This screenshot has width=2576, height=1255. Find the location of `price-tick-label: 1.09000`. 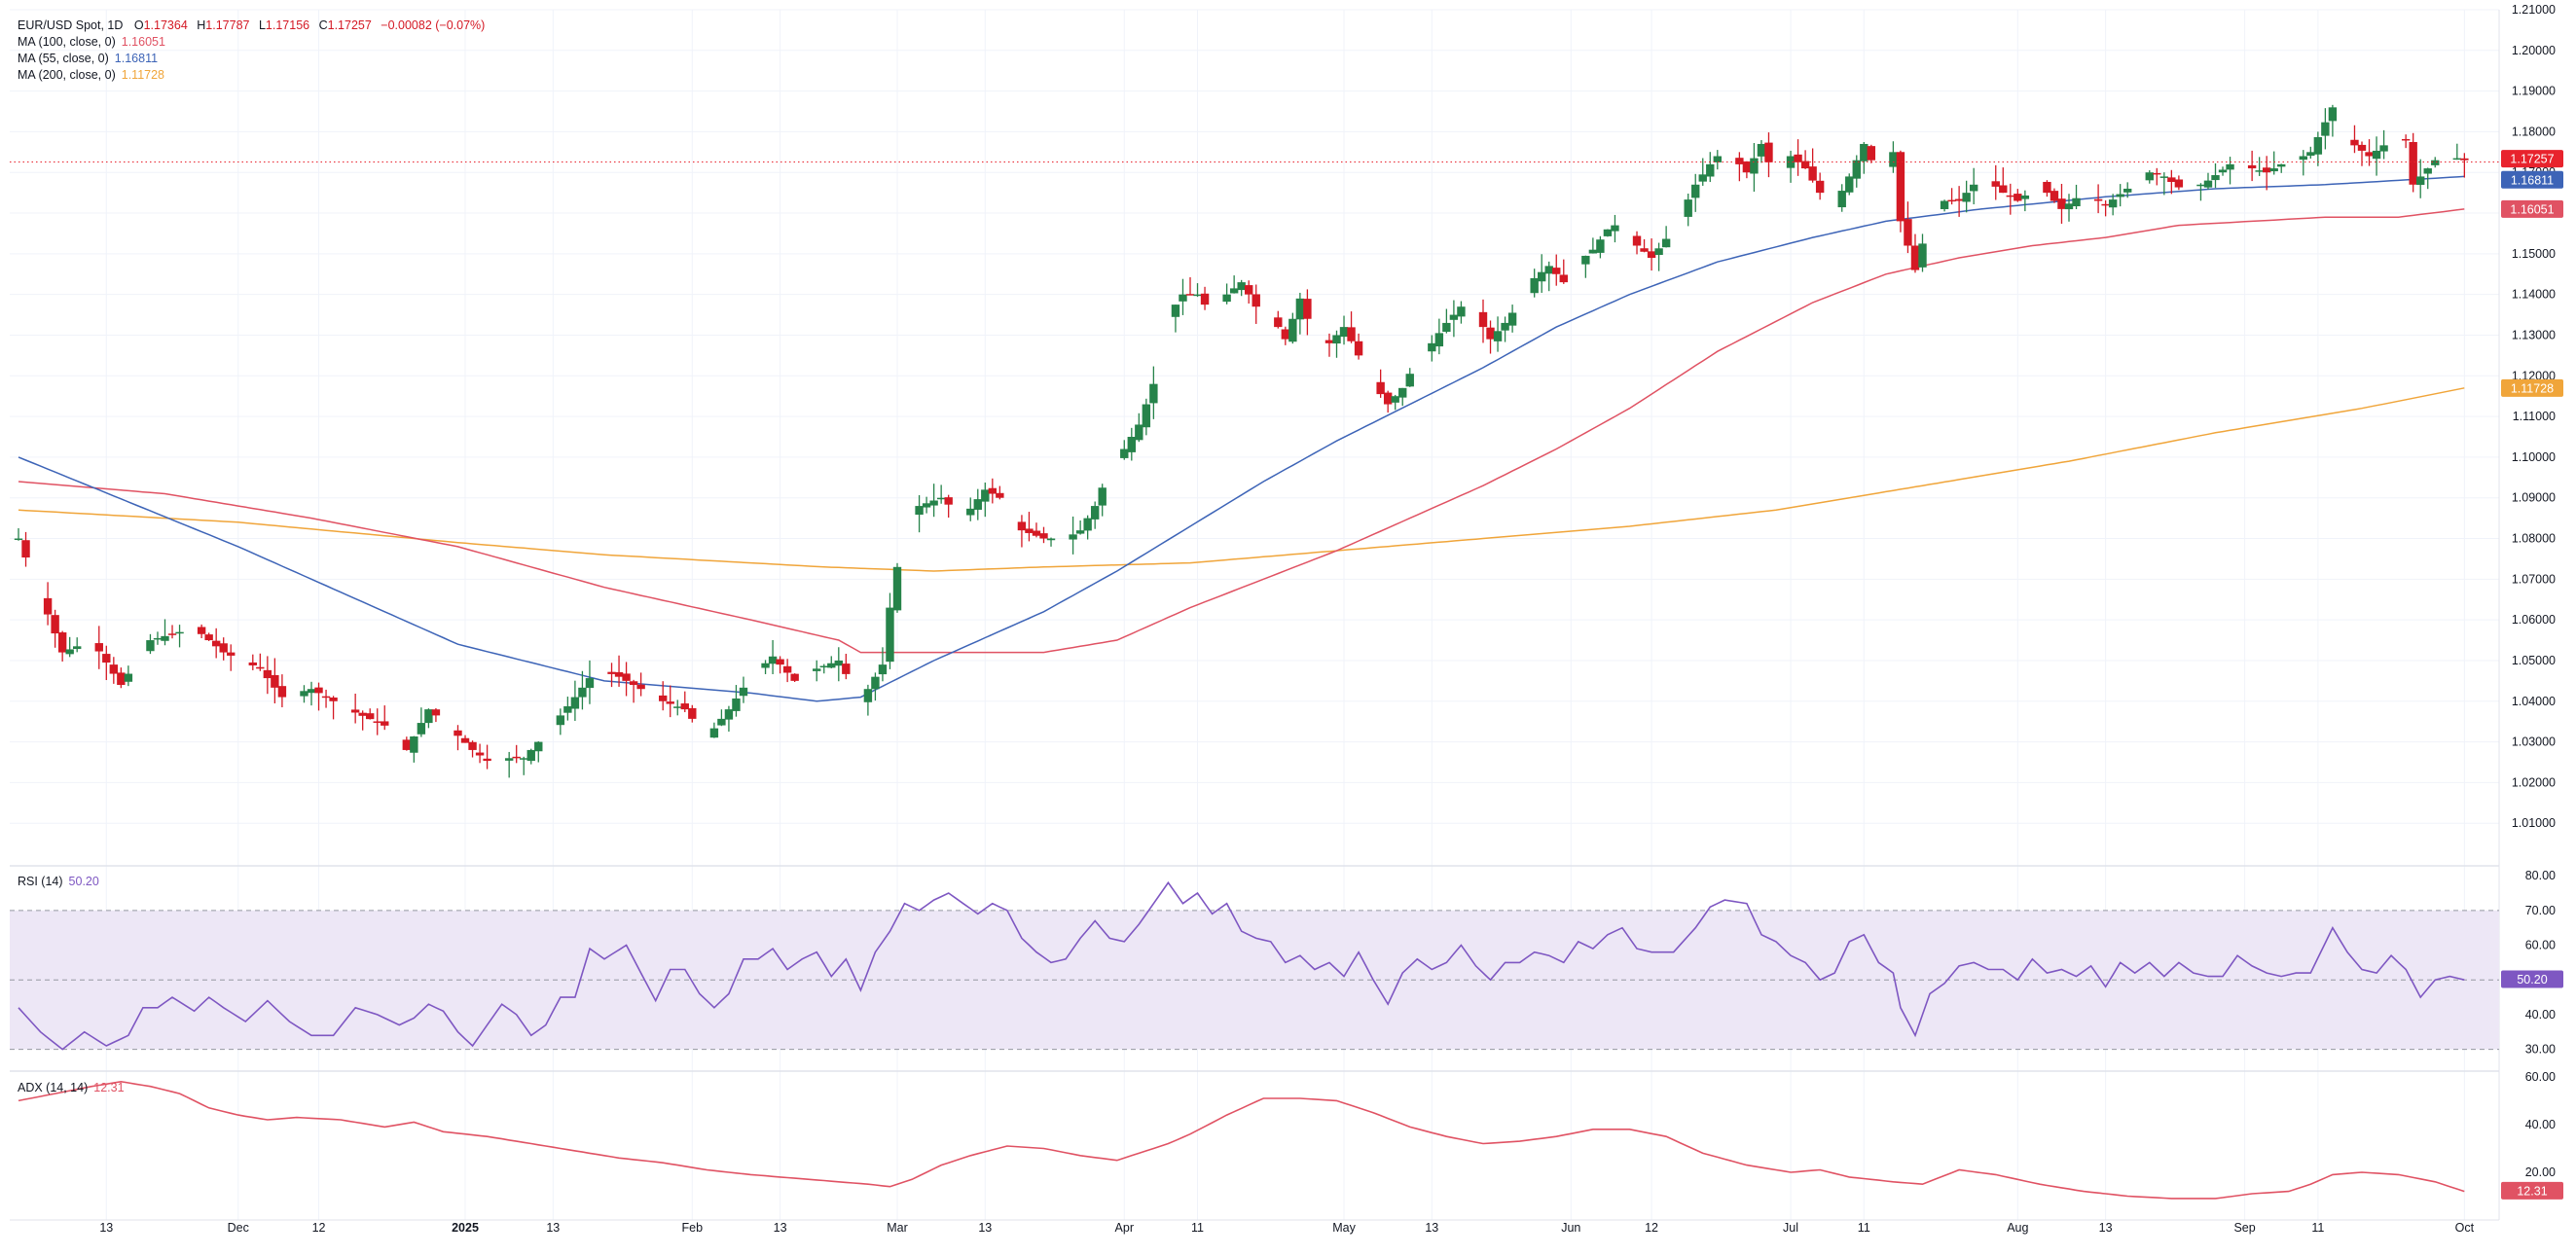

price-tick-label: 1.09000 is located at coordinates (2534, 498).